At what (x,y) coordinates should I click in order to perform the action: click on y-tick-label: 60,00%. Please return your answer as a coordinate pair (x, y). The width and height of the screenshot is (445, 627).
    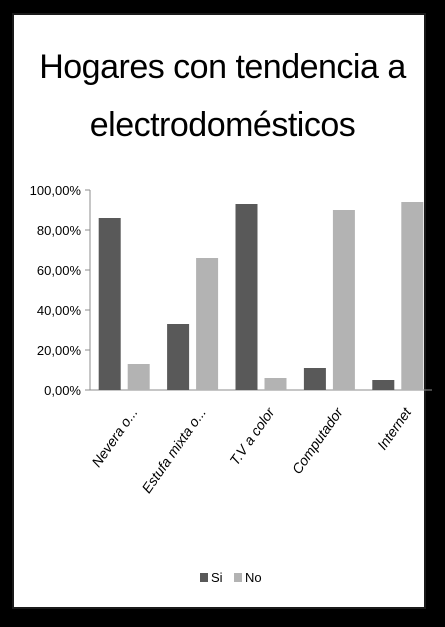
    Looking at the image, I should click on (59, 270).